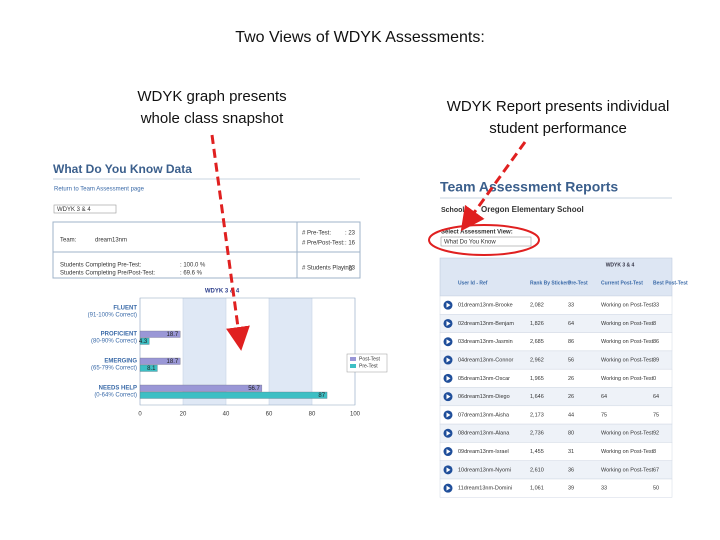 This screenshot has width=720, height=540. I want to click on legend-label: Pre-Test, so click(368, 366).